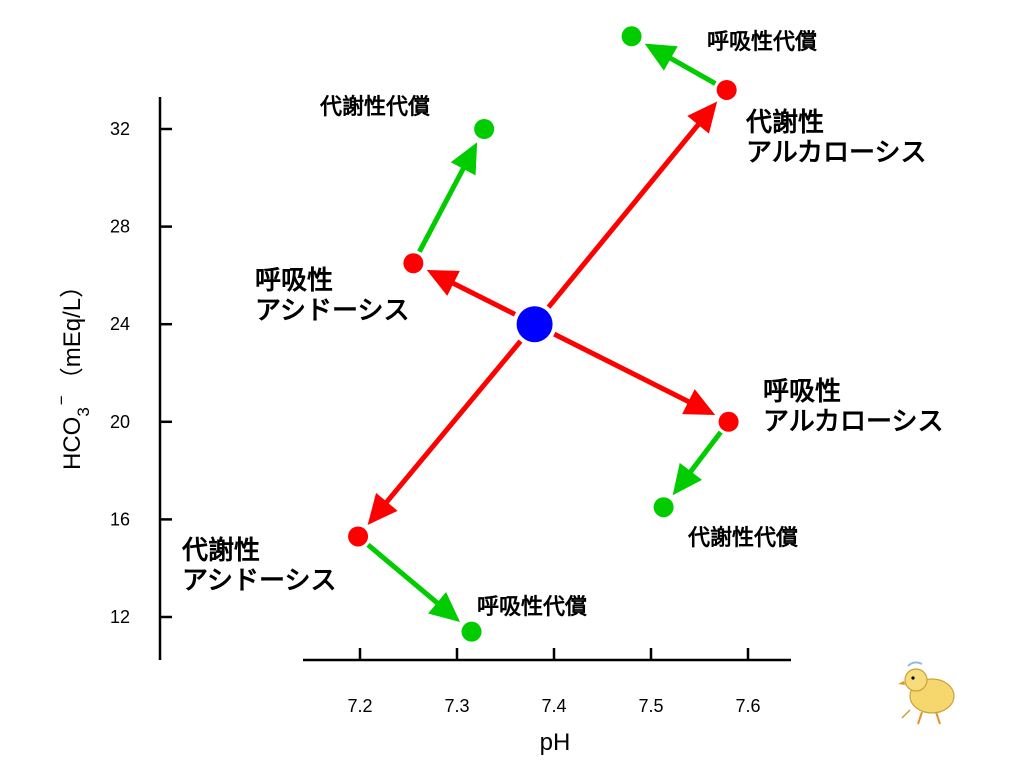 This screenshot has height=768, width=1024. I want to click on x-tick-label: 7.5, so click(650, 706).